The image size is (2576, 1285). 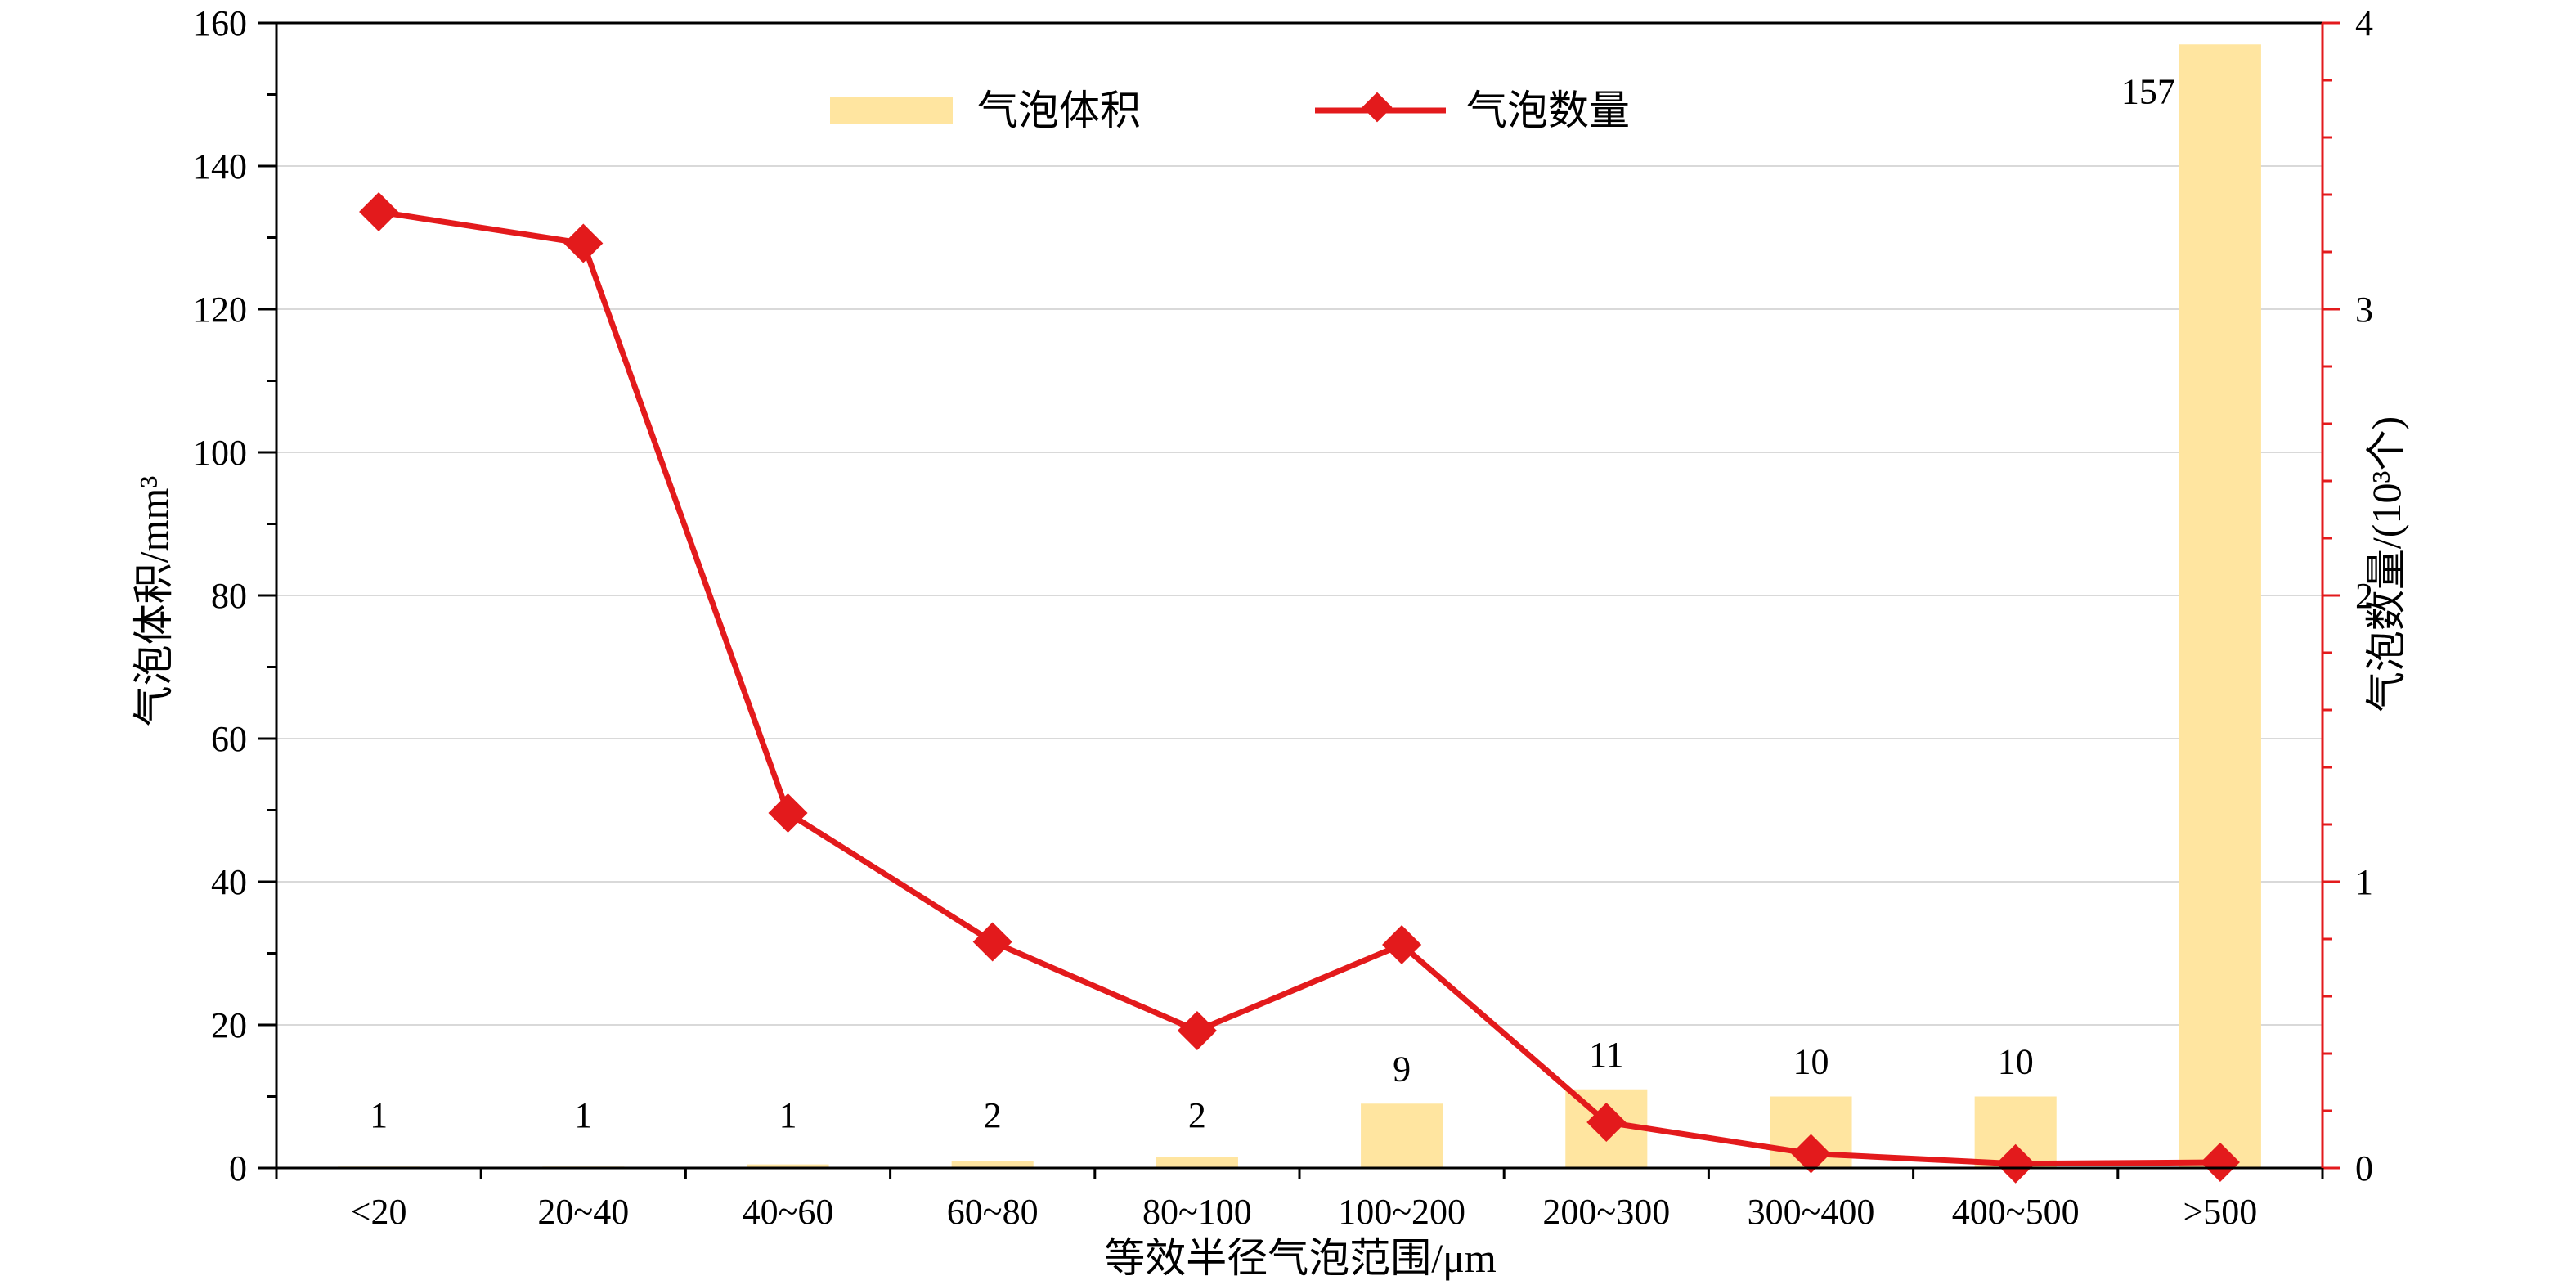 I want to click on y-left-tick-label: 120, so click(x=220, y=310).